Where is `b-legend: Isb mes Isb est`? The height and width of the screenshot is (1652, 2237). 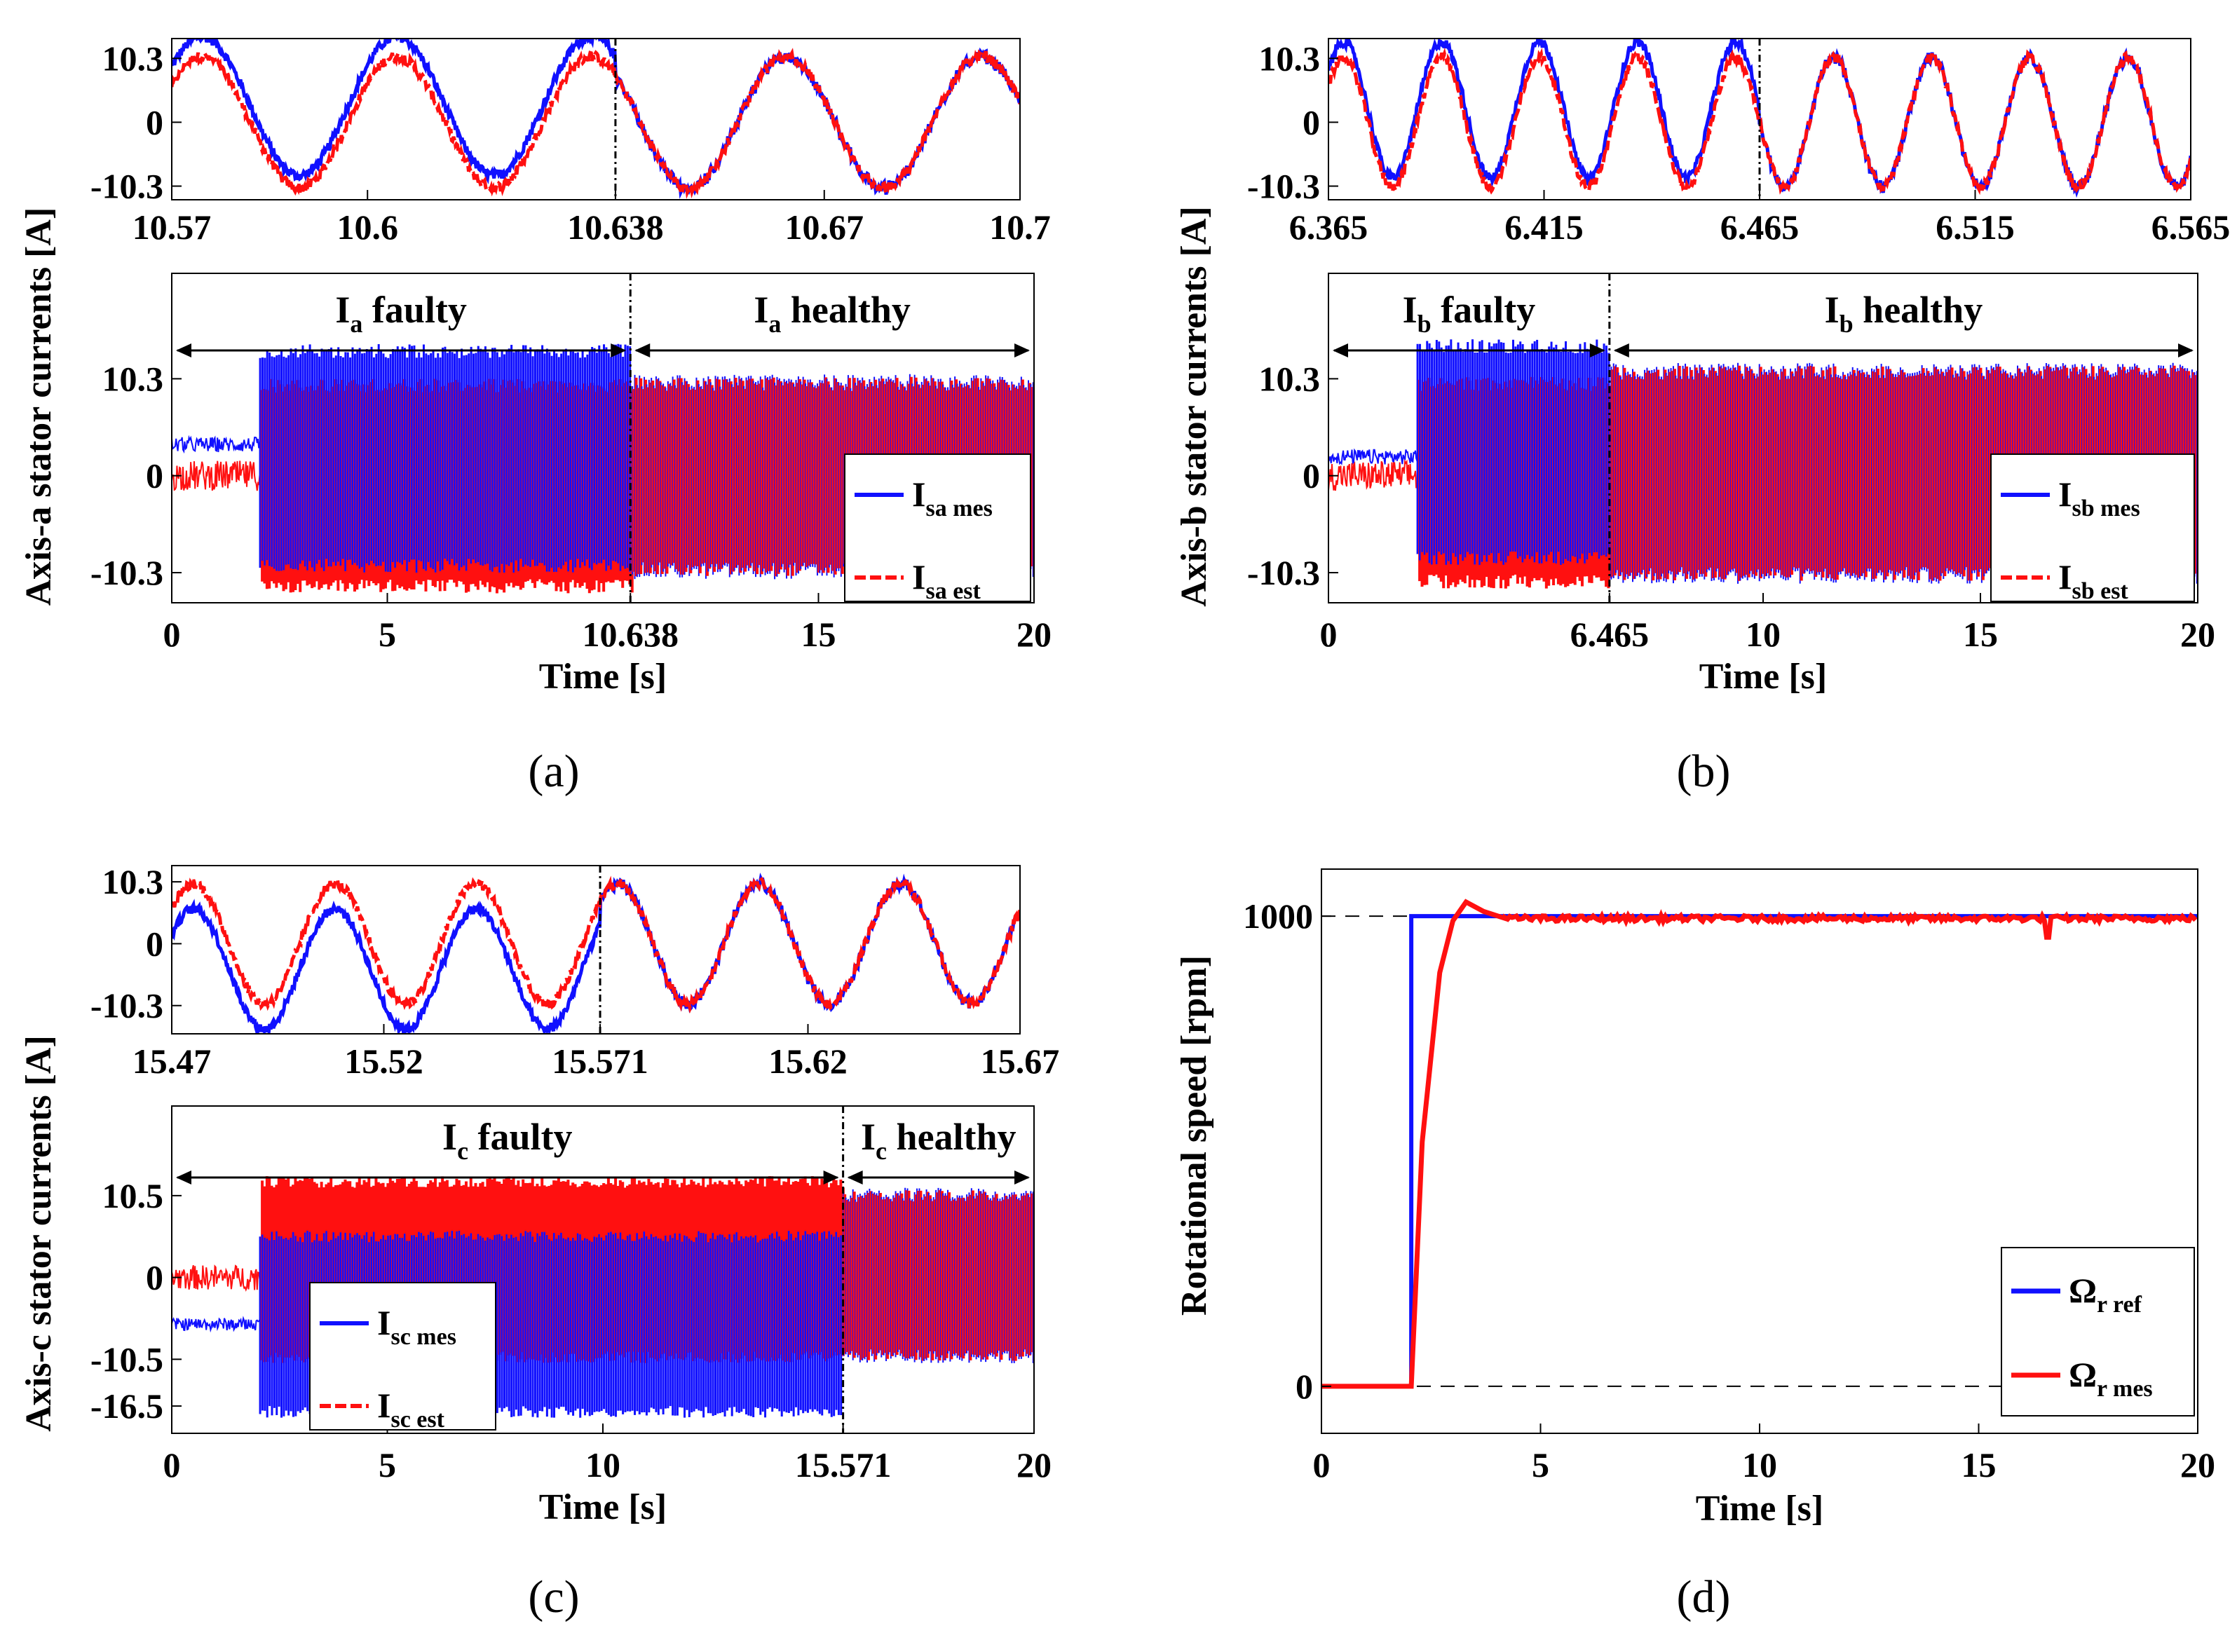 b-legend: Isb mes Isb est is located at coordinates (2092, 528).